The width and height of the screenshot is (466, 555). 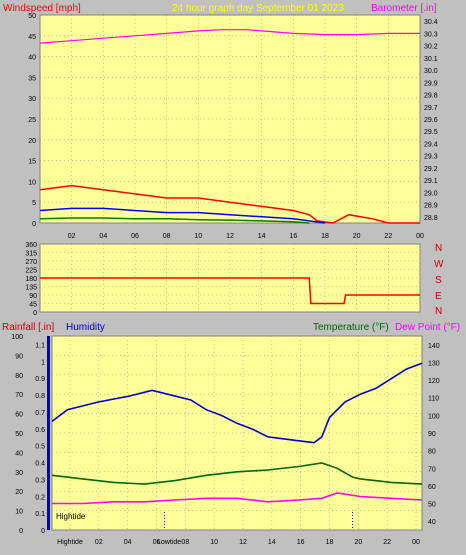 What do you see at coordinates (169, 542) in the screenshot?
I see `lowtide-axis-label: Lowtide` at bounding box center [169, 542].